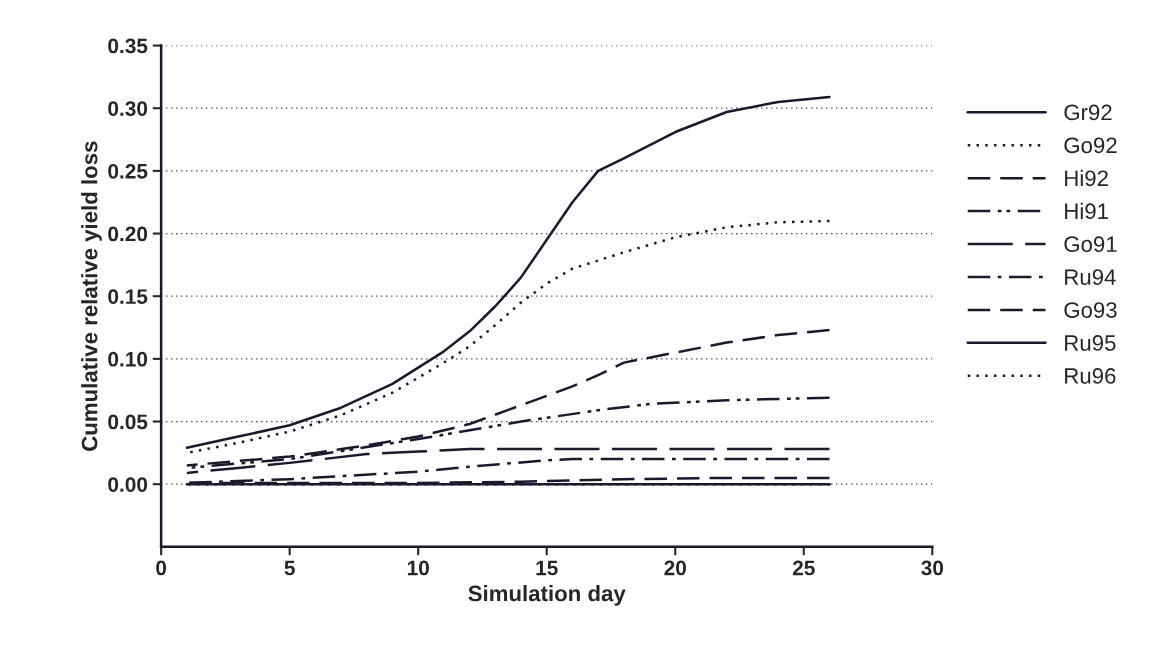 This screenshot has height=651, width=1151. I want to click on y-tick-label: 0.35, so click(128, 46).